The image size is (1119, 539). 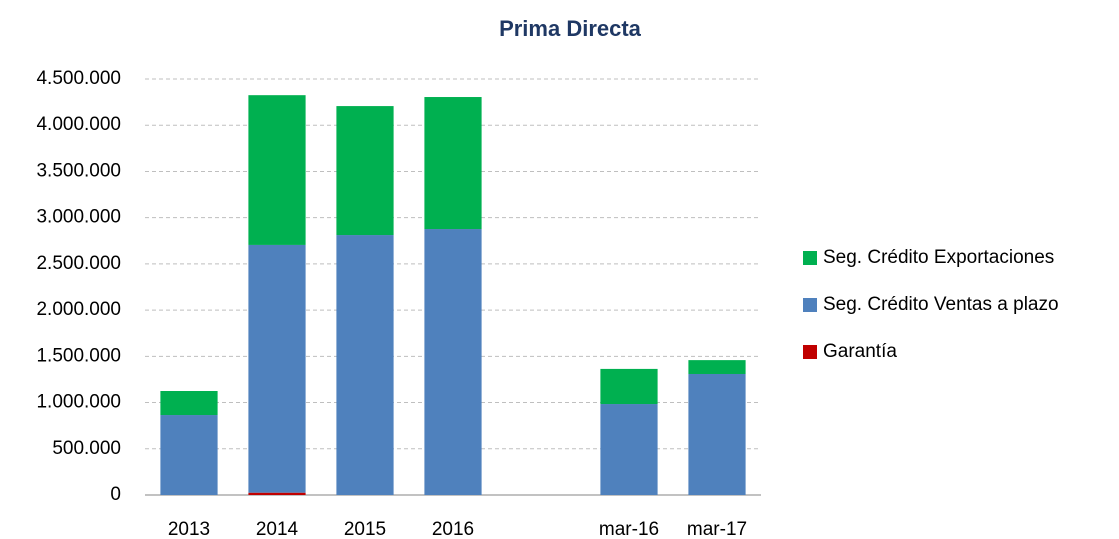 I want to click on x-tick-label: mar-17, so click(x=717, y=529).